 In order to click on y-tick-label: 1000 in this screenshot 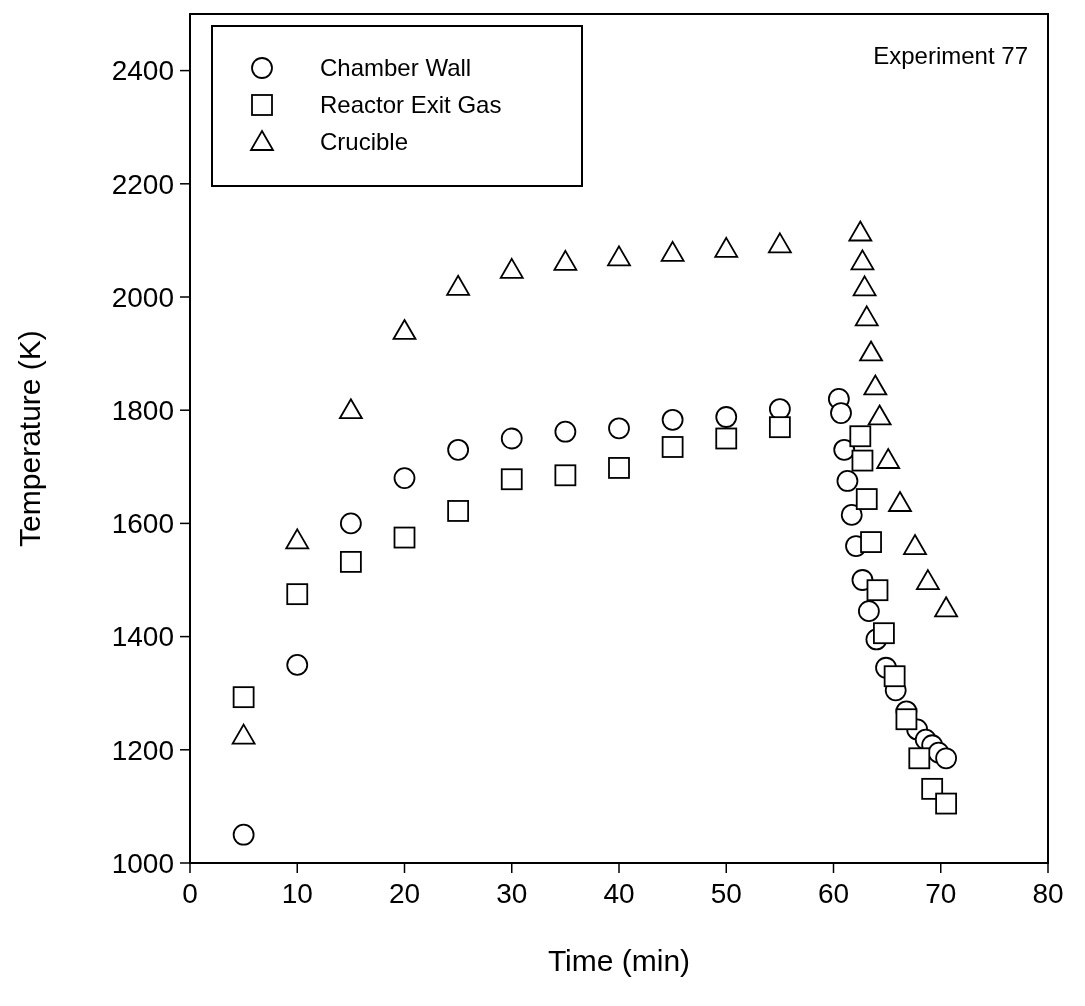, I will do `click(142, 863)`.